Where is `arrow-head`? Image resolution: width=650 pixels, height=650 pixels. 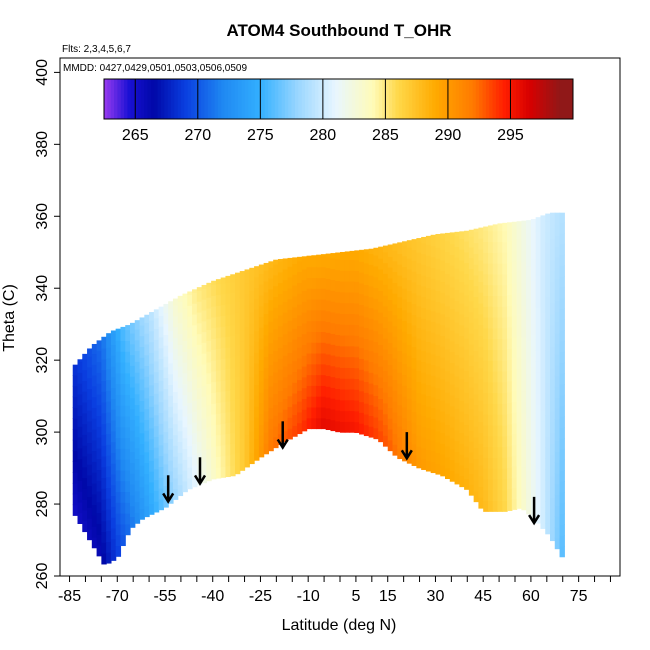 arrow-head is located at coordinates (168, 498).